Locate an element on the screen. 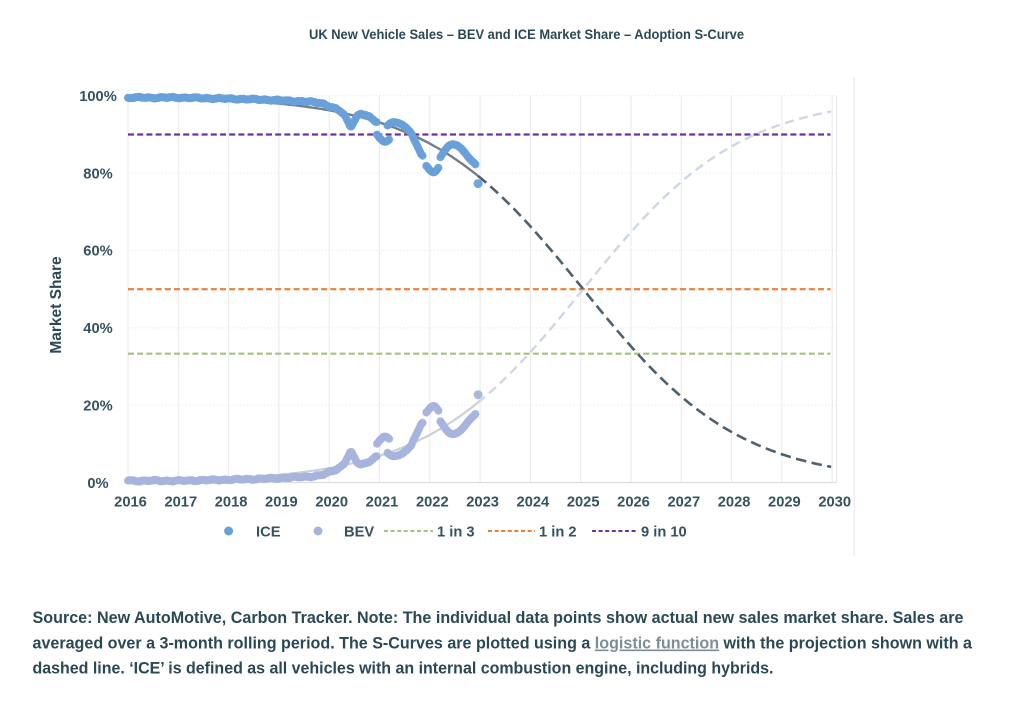  svg-text: BEV is located at coordinates (359, 532).